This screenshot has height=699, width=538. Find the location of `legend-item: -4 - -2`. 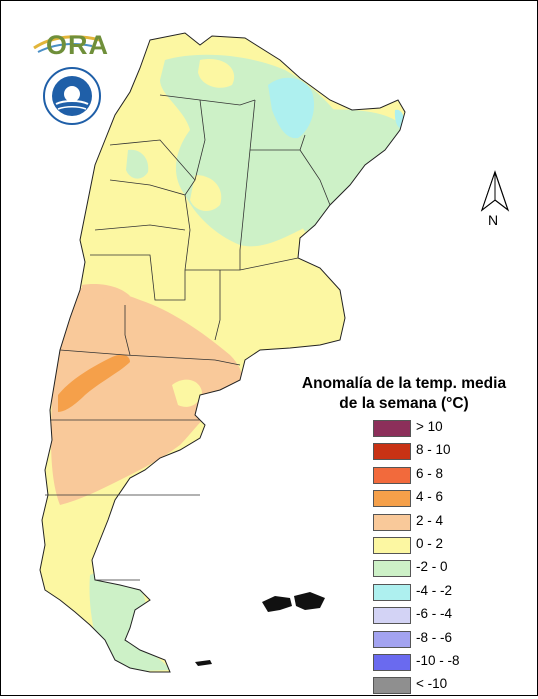

legend-item: -4 - -2 is located at coordinates (448, 593).